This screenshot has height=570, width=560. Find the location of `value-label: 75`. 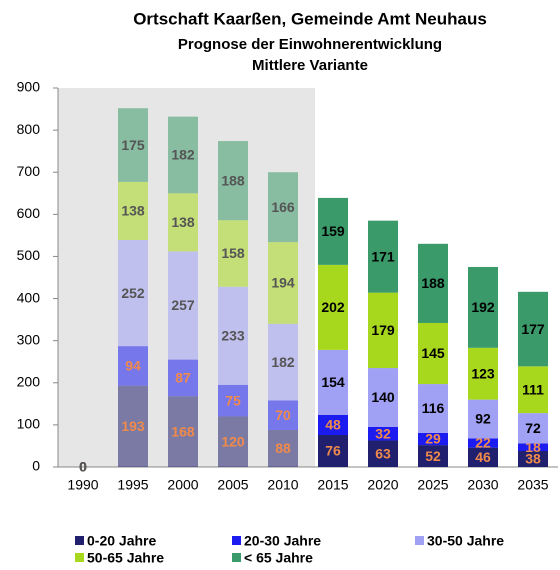

value-label: 75 is located at coordinates (233, 400).